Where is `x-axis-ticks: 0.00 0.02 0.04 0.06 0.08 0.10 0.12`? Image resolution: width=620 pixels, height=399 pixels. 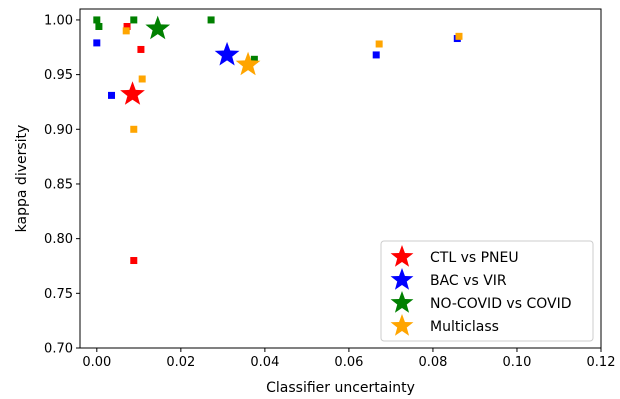 x-axis-ticks: 0.00 0.02 0.04 0.06 0.08 0.10 0.12 is located at coordinates (348, 359).